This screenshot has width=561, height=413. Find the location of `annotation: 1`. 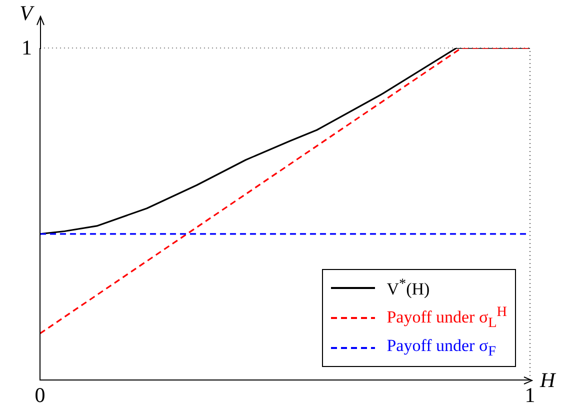

annotation: 1 is located at coordinates (27, 48).